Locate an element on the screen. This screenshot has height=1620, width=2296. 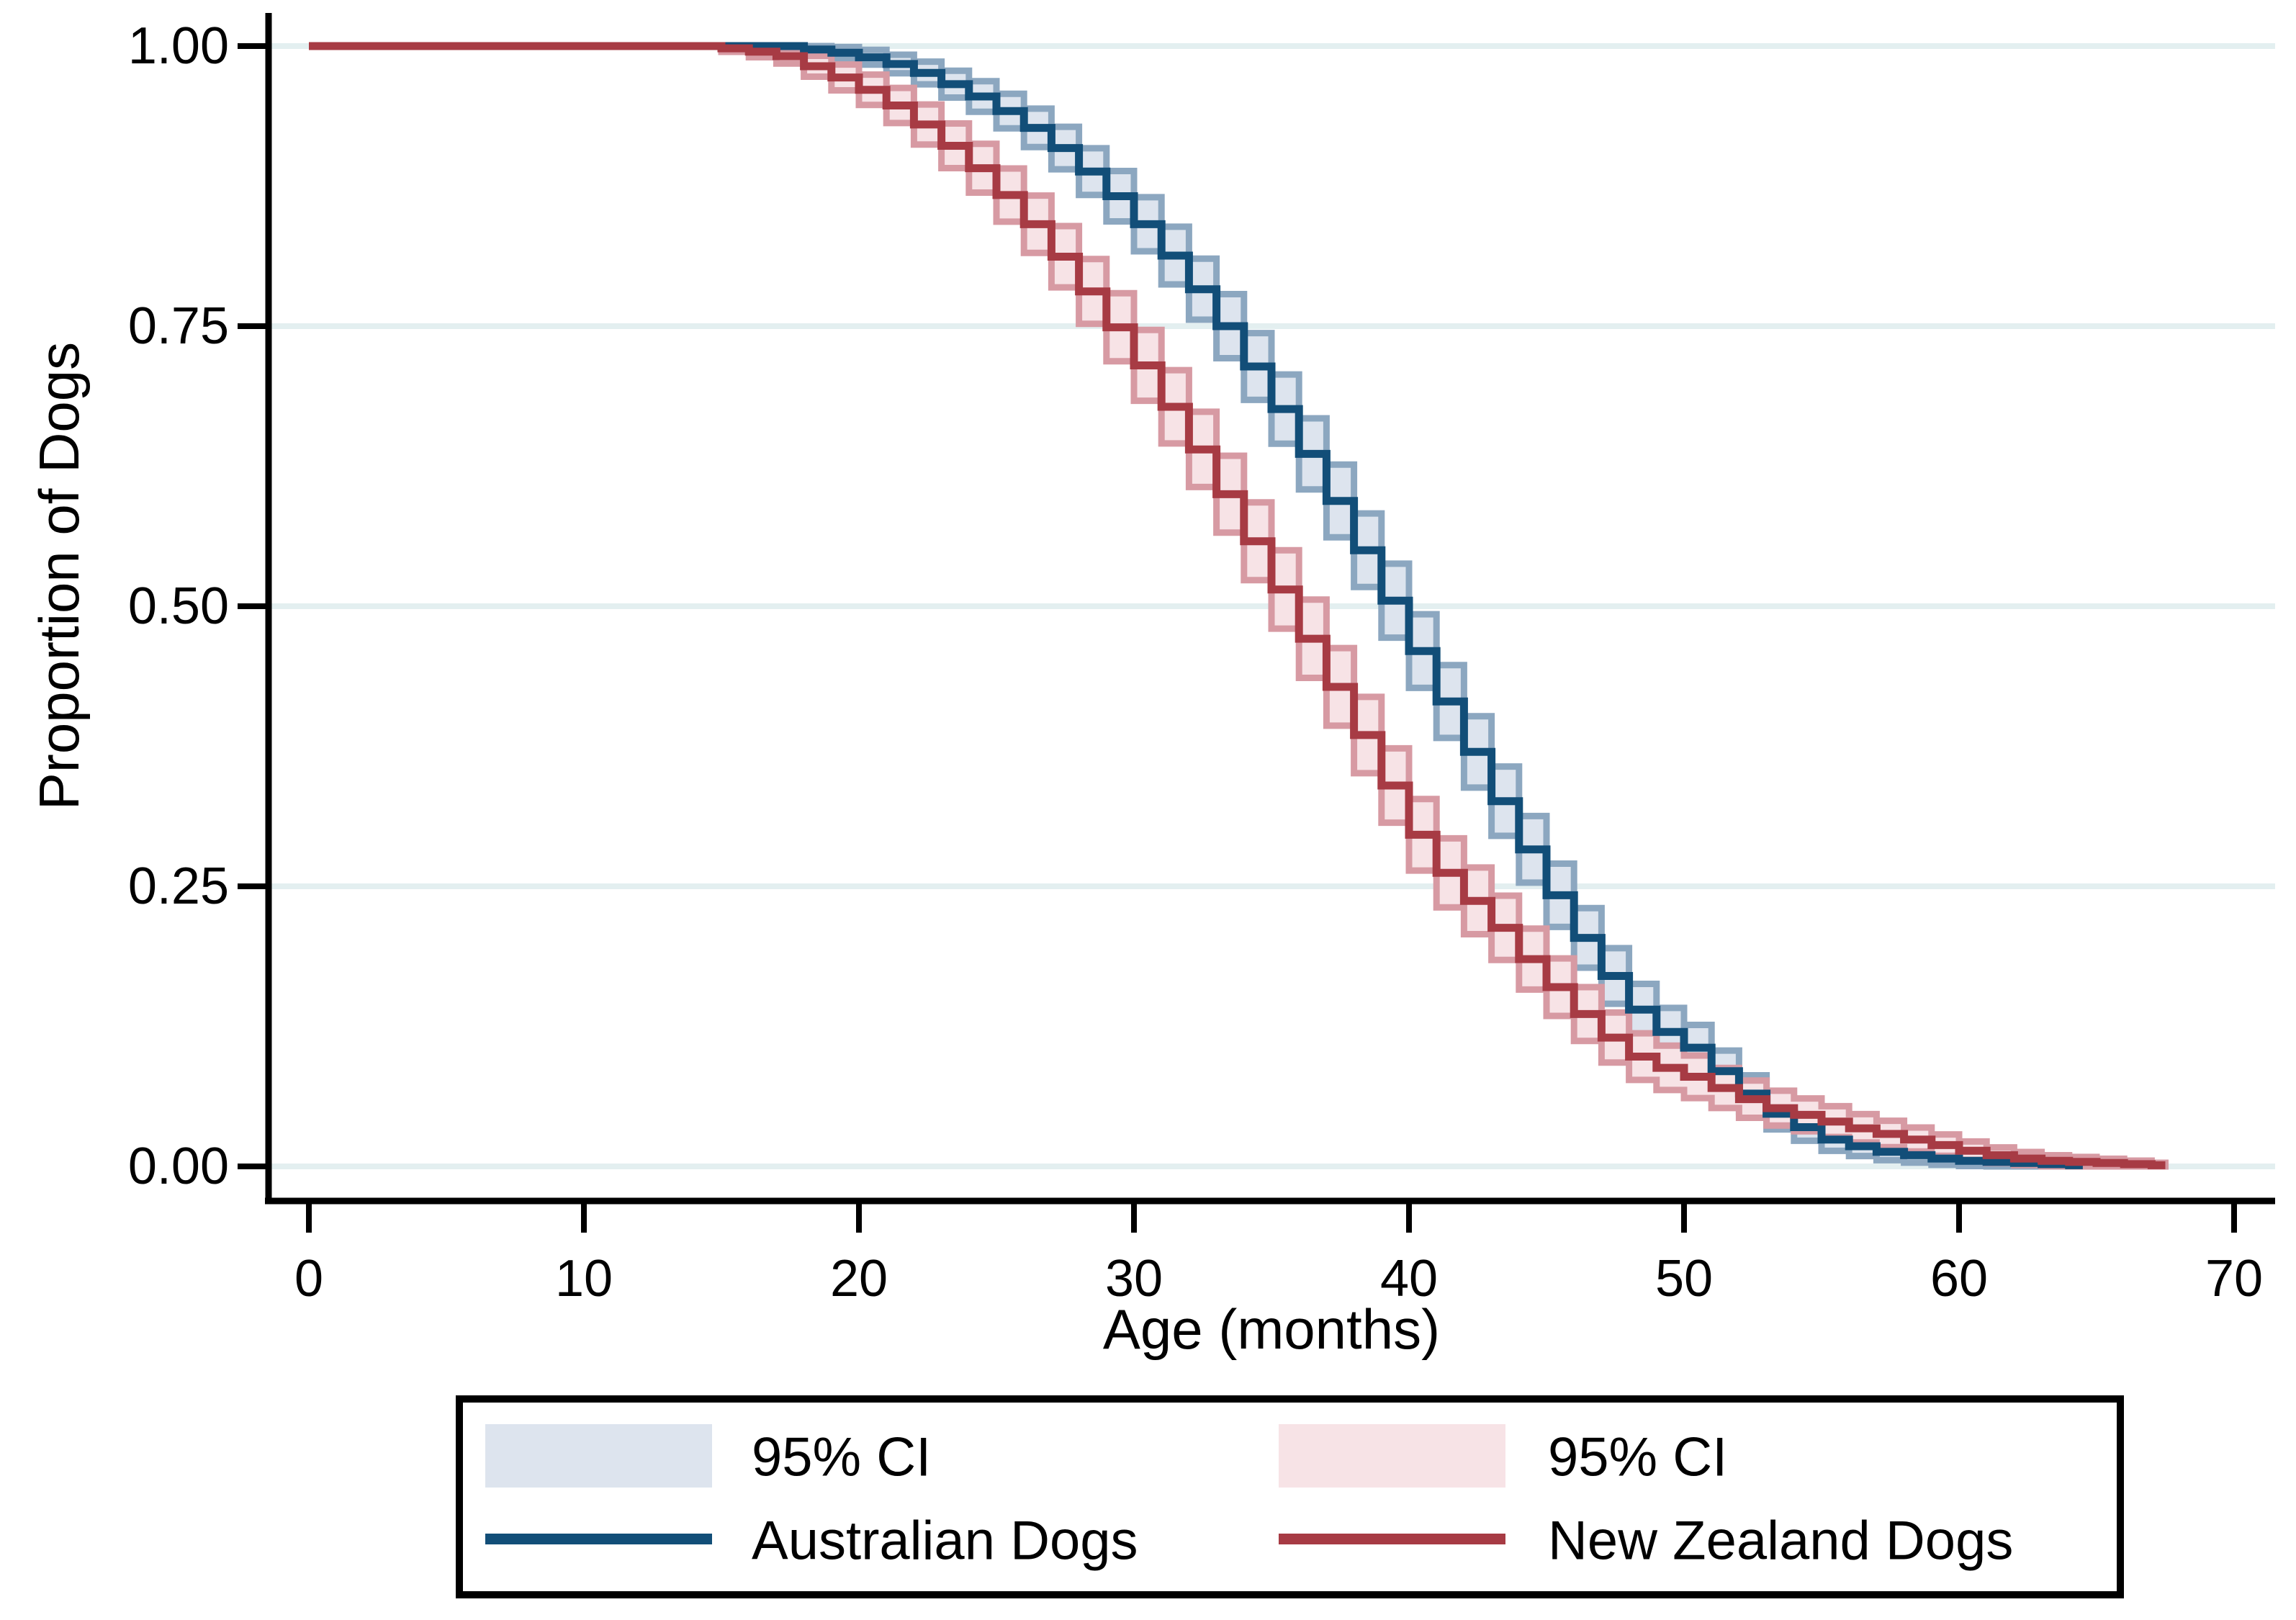
x-axis-title: Age (months) is located at coordinates (1272, 1329).